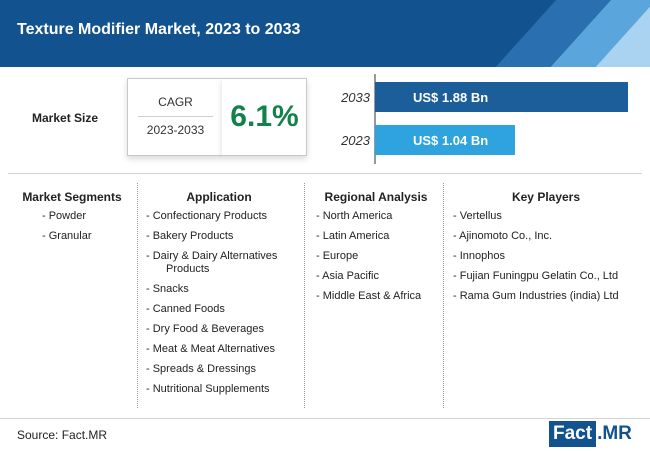  I want to click on header-banner: Texture Modifier Market, 2023 to 2033, so click(325, 33).